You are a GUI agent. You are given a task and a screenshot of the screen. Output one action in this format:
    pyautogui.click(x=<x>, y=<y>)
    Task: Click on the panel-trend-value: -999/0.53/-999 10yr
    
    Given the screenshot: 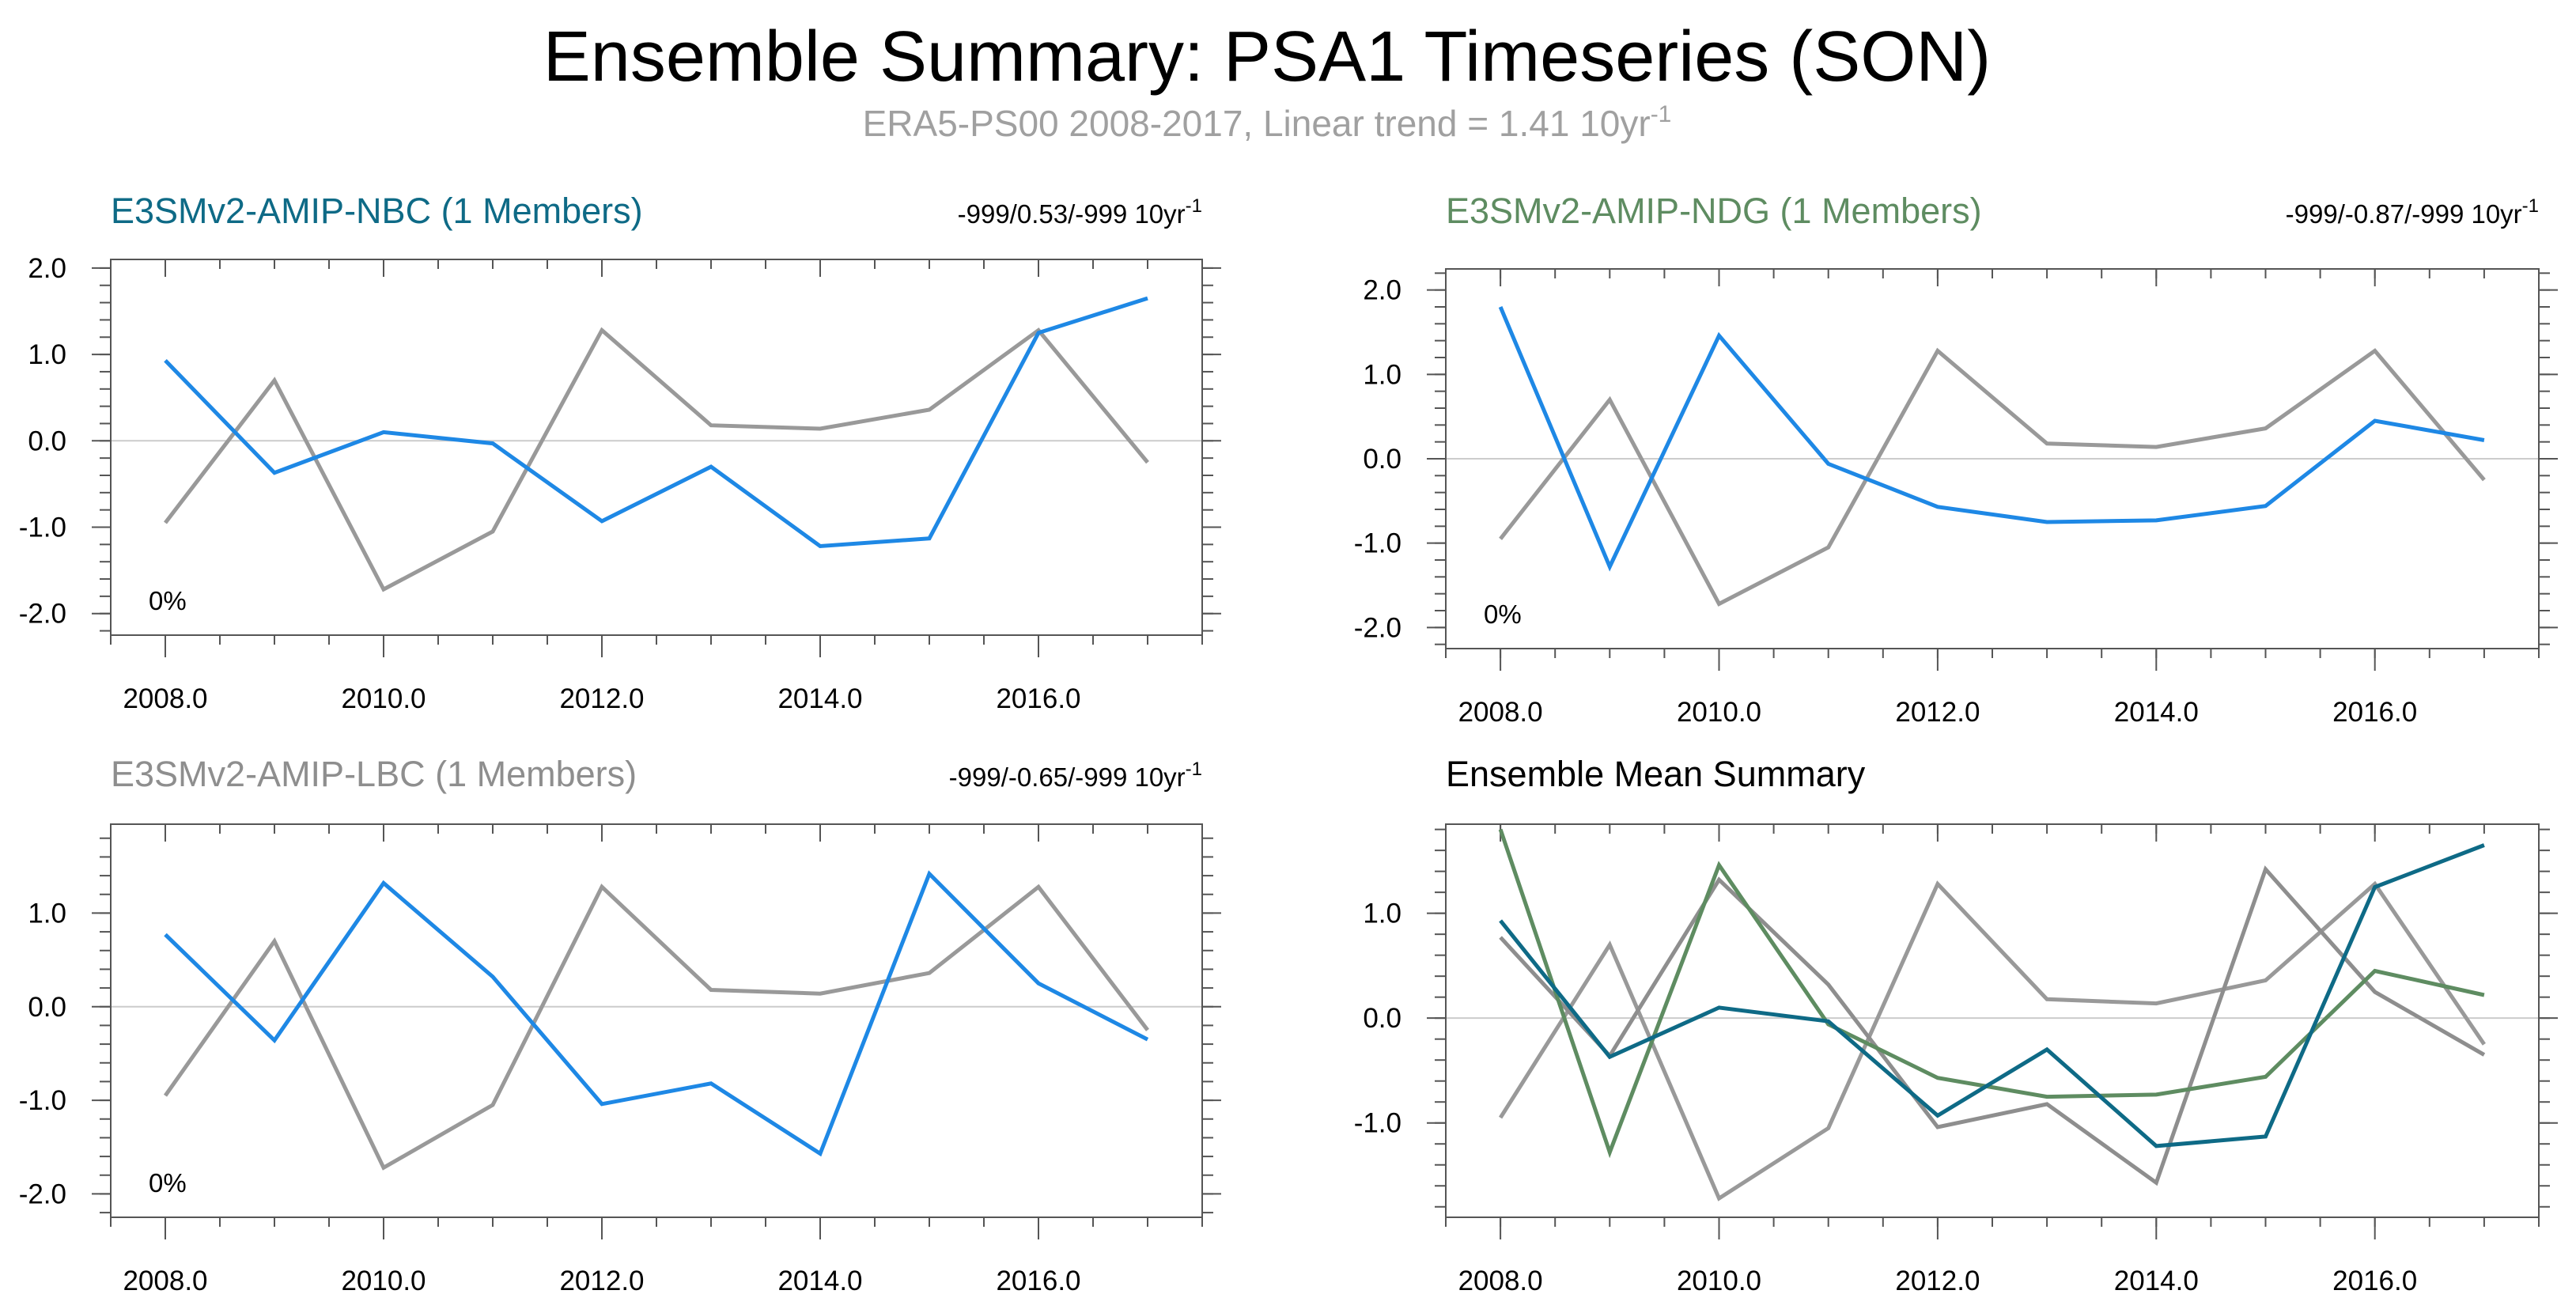 What is the action you would take?
    pyautogui.click(x=1072, y=214)
    